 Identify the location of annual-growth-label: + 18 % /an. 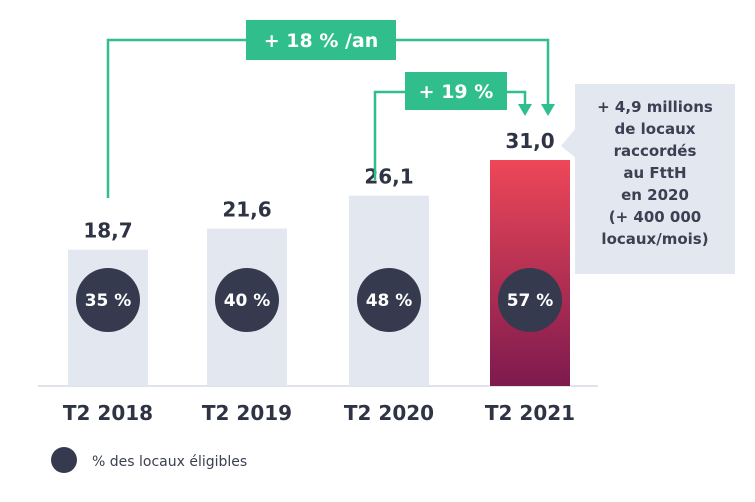
(321, 41).